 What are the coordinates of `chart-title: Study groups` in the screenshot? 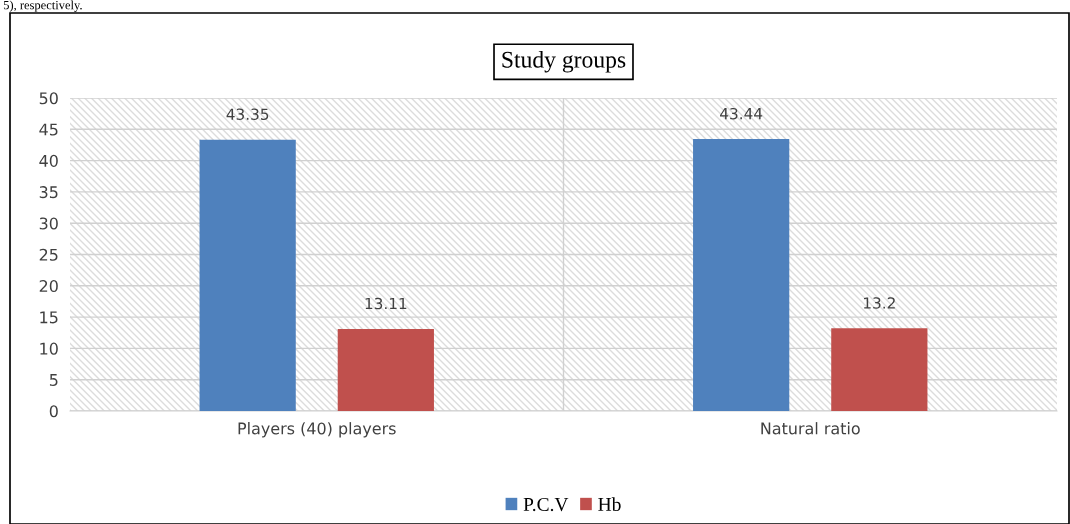 It's located at (564, 62).